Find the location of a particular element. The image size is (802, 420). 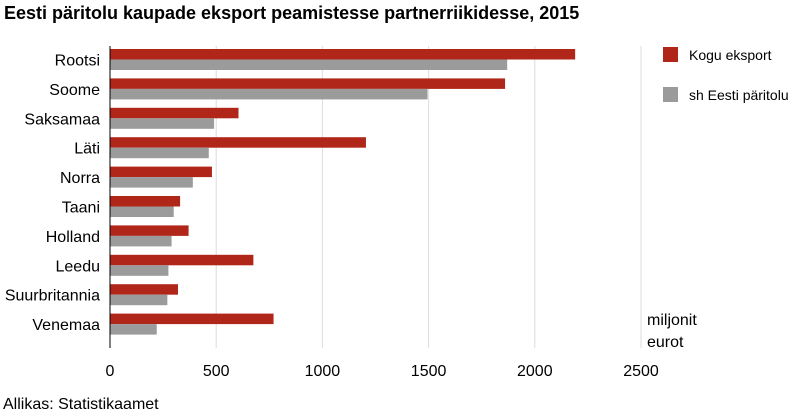

x-tick-label: 2500 is located at coordinates (641, 371).